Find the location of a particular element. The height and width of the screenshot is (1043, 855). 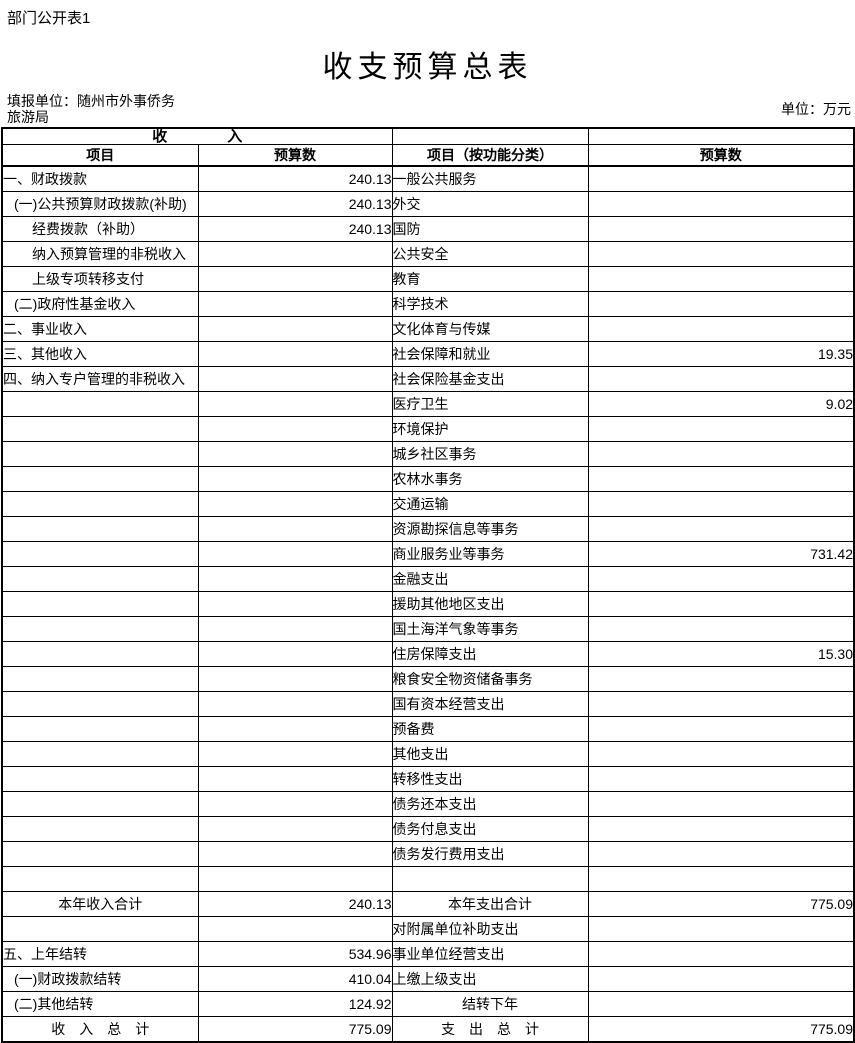

income-amount-cell: 410.04 is located at coordinates (295, 979).